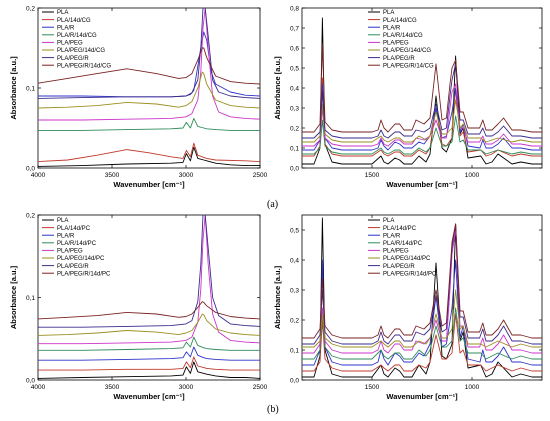 The height and width of the screenshot is (421, 550). I want to click on y-tick-label: 0,7, so click(294, 29).